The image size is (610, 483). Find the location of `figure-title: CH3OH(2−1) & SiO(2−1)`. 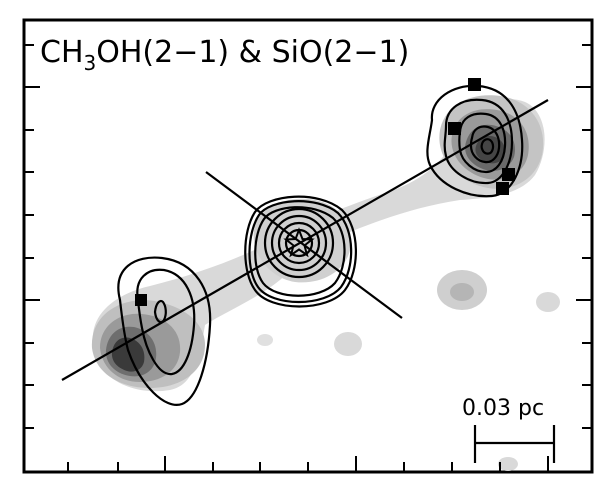

figure-title: CH3OH(2−1) & SiO(2−1) is located at coordinates (224, 55).